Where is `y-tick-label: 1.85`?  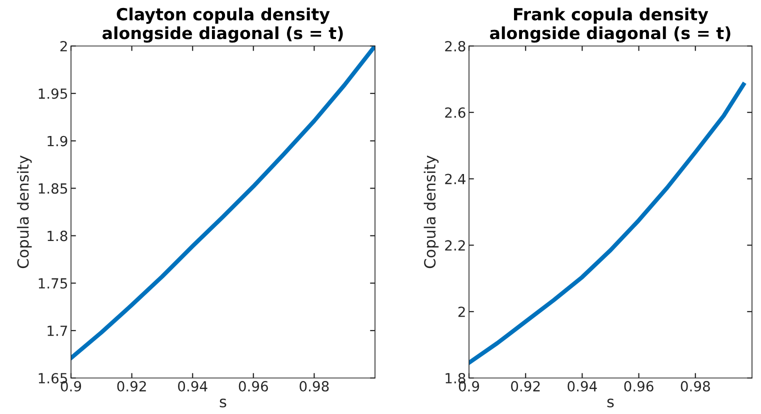
y-tick-label: 1.85 is located at coordinates (53, 188).